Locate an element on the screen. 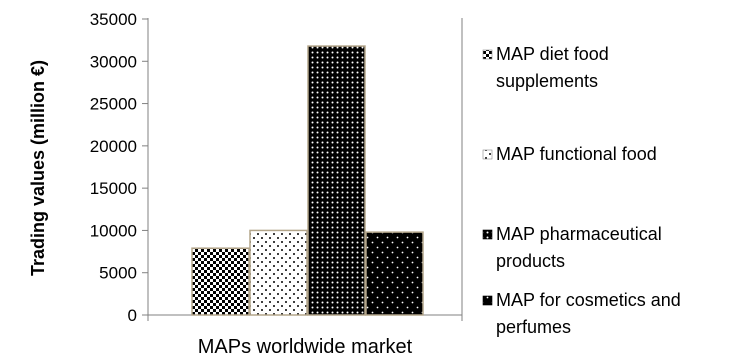 This screenshot has width=751, height=363. legend-label-4: MAP for cosmetics and is located at coordinates (588, 300).